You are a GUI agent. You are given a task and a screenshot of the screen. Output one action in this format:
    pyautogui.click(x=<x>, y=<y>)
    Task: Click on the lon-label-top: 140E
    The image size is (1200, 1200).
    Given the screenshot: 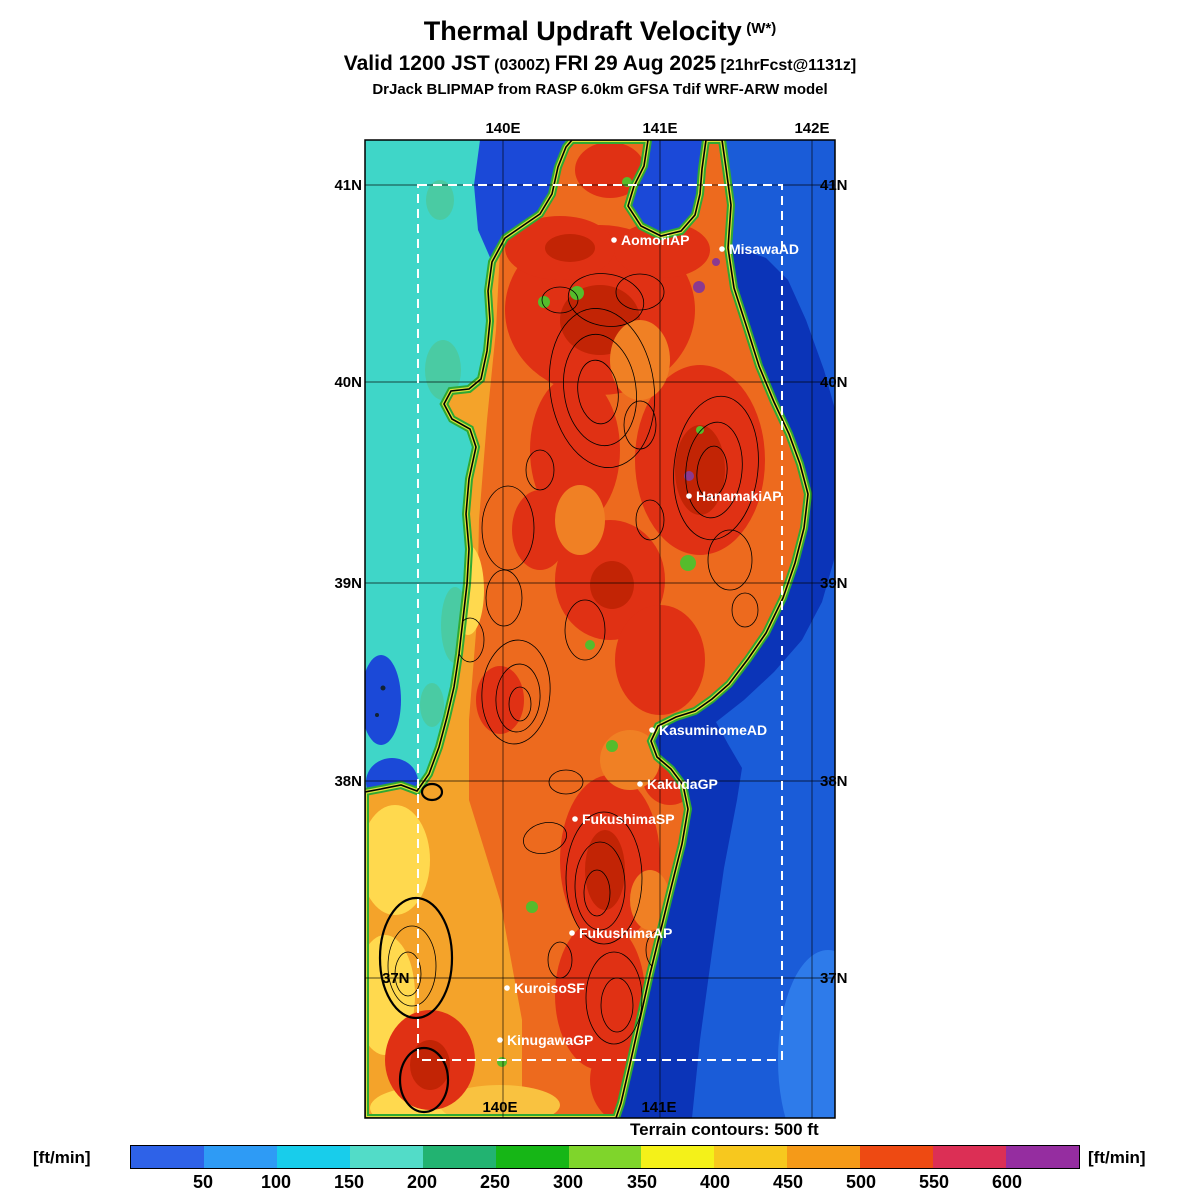 What is the action you would take?
    pyautogui.click(x=502, y=128)
    